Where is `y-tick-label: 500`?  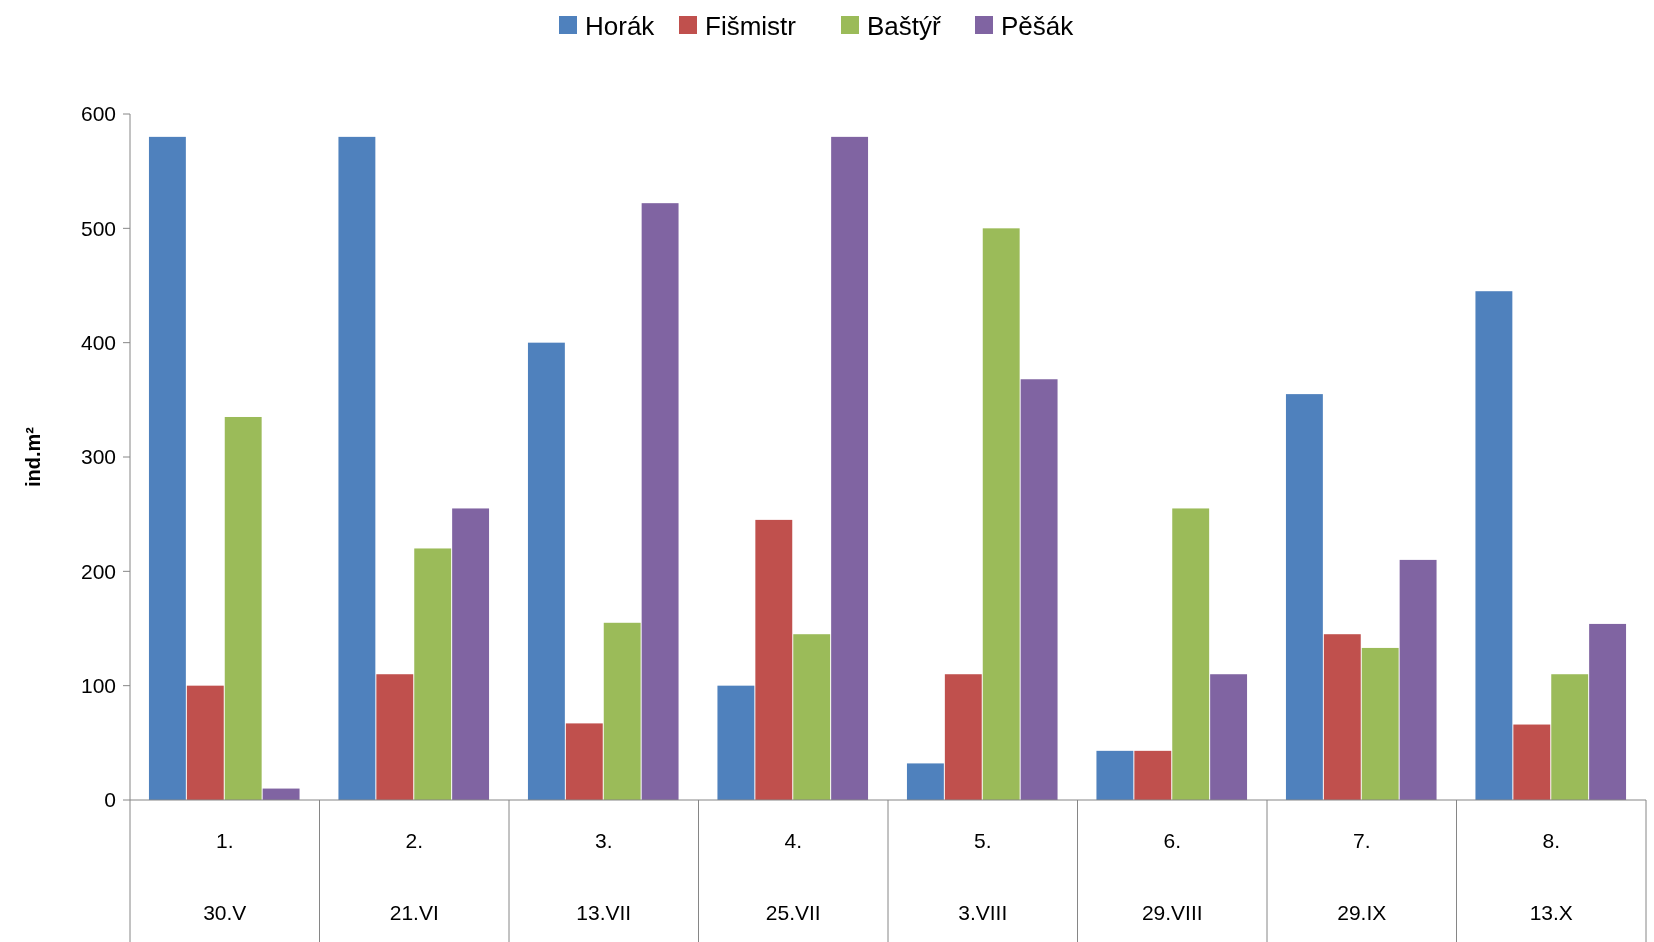
y-tick-label: 500 is located at coordinates (98, 228).